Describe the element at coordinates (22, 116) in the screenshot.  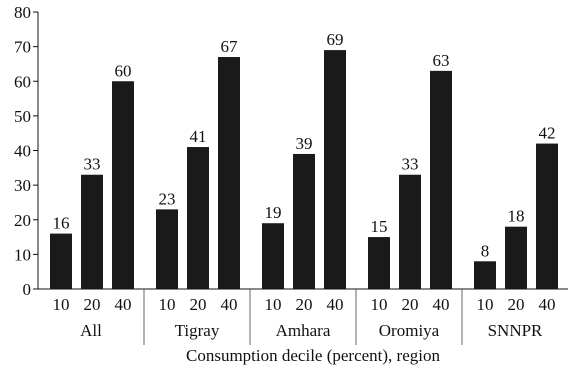
I see `y-tick-label: 50` at that location.